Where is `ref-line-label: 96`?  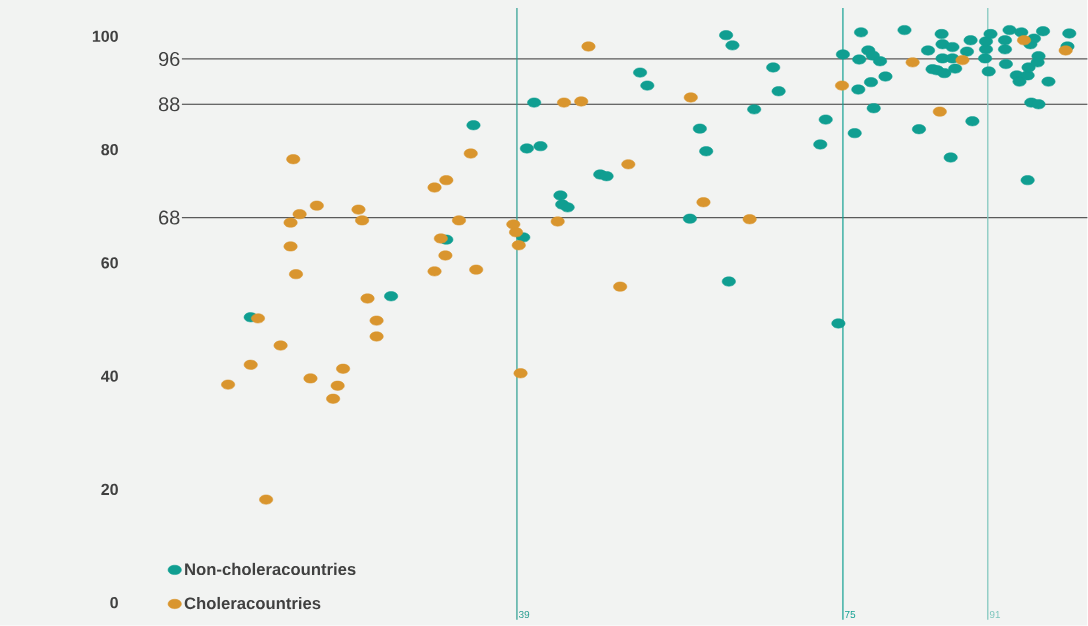 ref-line-label: 96 is located at coordinates (169, 59).